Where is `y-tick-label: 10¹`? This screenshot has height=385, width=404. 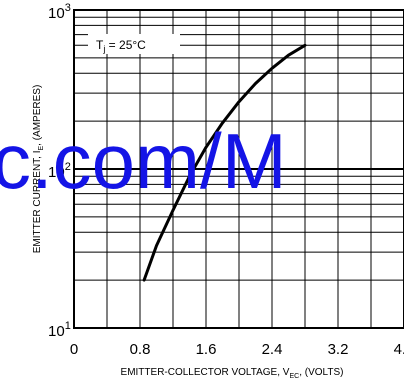 y-tick-label: 10¹ is located at coordinates (59, 330).